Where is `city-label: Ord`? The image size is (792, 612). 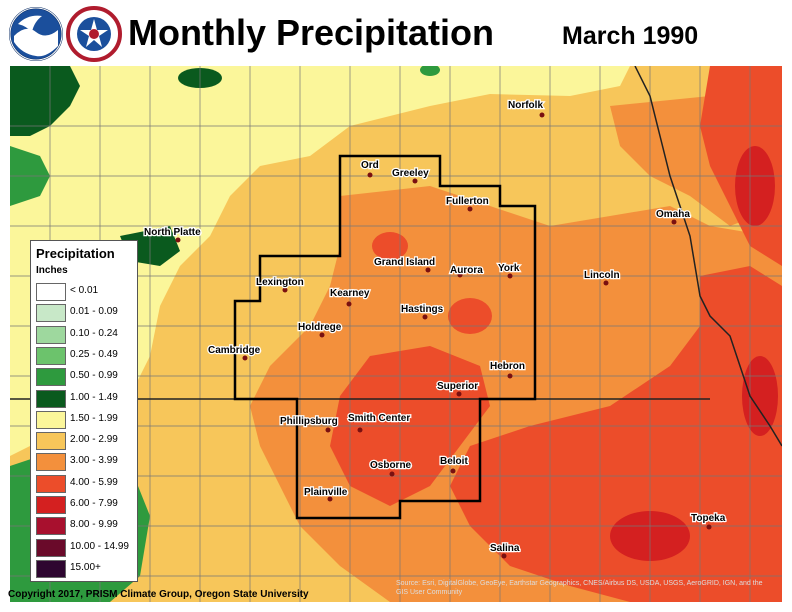
city-label: Ord is located at coordinates (370, 165).